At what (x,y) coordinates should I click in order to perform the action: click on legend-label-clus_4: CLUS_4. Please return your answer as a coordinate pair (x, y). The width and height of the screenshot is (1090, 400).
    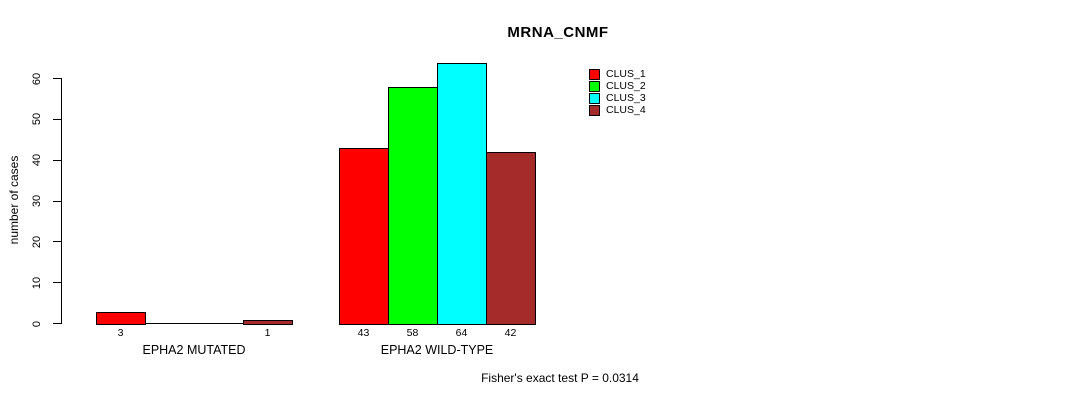
    Looking at the image, I should click on (626, 110).